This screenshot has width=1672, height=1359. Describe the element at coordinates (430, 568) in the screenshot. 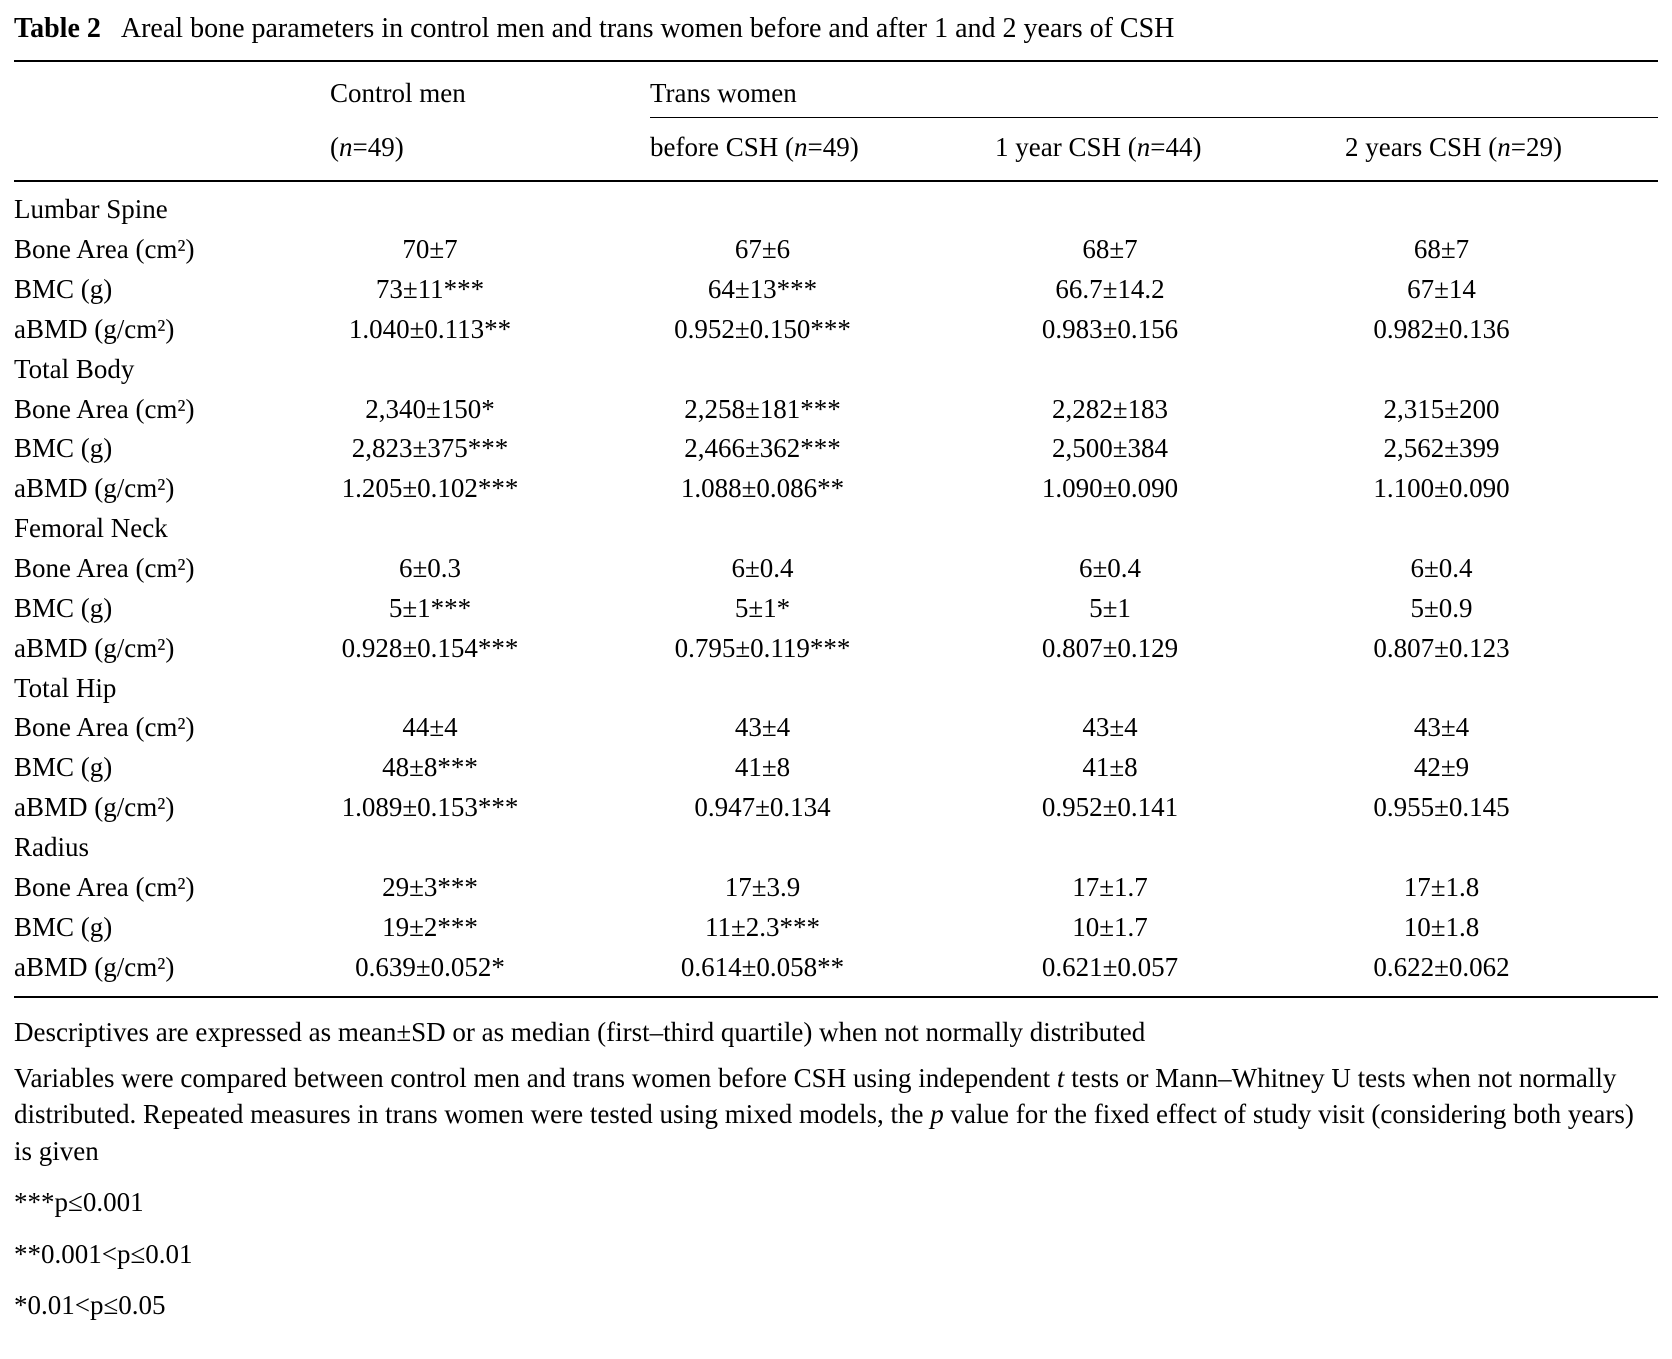

I see `value-cell: 6±0.3` at that location.